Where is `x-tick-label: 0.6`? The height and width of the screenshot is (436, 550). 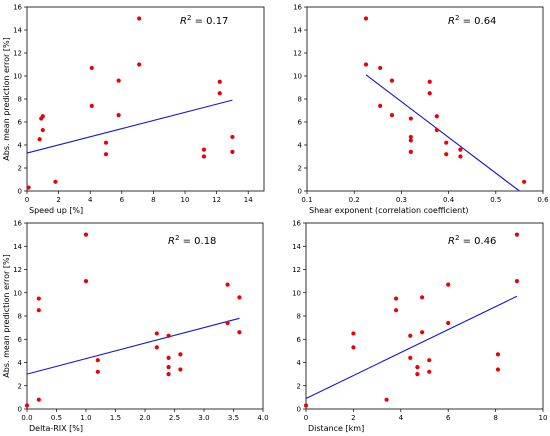 x-tick-label: 0.6 is located at coordinates (543, 200).